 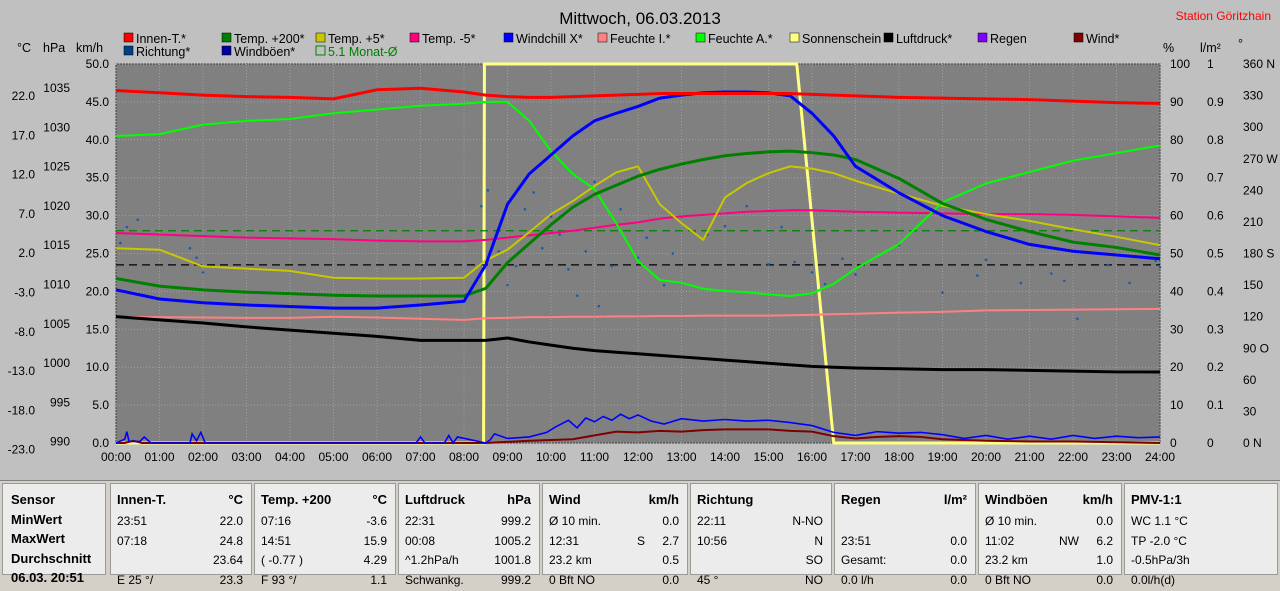 What do you see at coordinates (670, 540) in the screenshot?
I see `stats-cell-value: 2.7` at bounding box center [670, 540].